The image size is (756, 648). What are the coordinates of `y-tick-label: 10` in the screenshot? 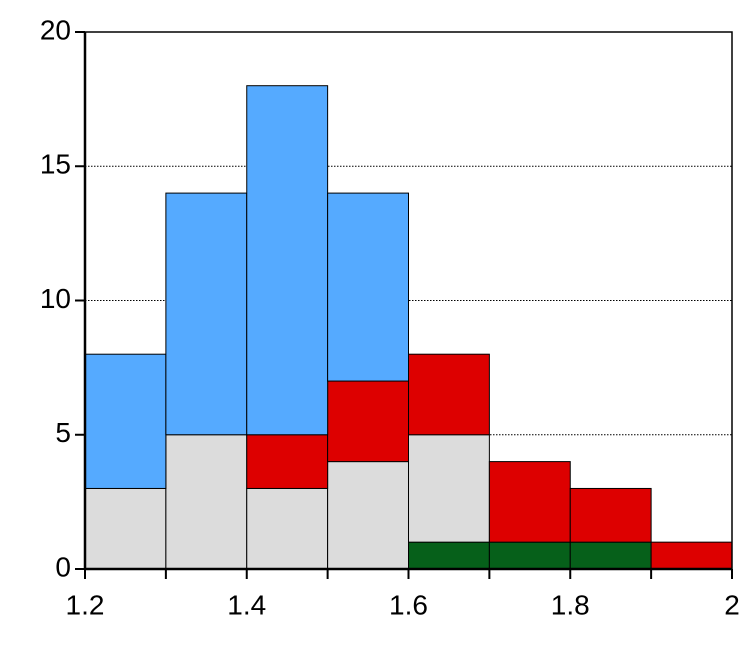 It's located at (55, 298).